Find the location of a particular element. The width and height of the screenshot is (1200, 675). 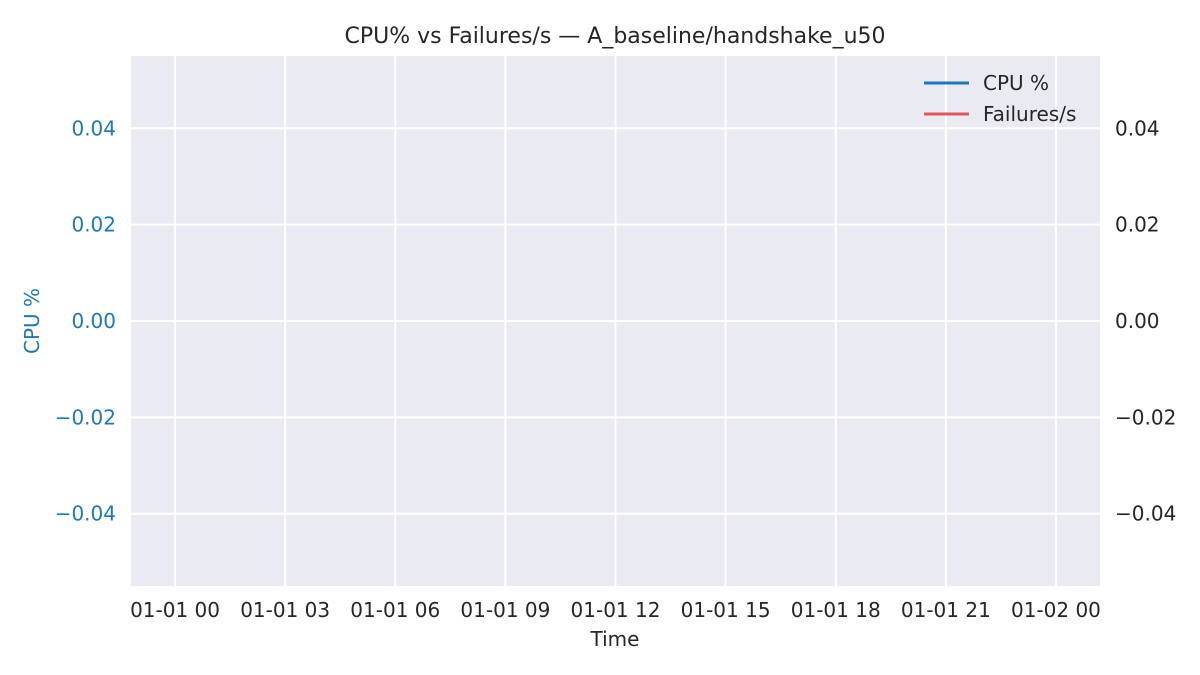

y-left-tick-label: 0.04 is located at coordinates (93, 128).